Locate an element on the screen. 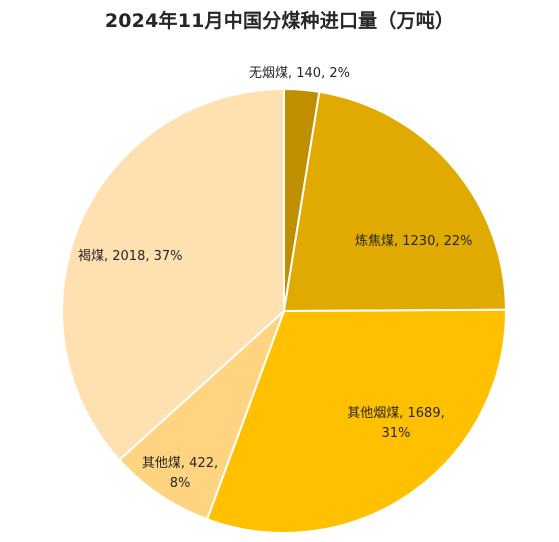 Image resolution: width=559 pixels, height=542 pixels. slice-label-anthracite: 无烟煤, 140, 2% is located at coordinates (299, 73).